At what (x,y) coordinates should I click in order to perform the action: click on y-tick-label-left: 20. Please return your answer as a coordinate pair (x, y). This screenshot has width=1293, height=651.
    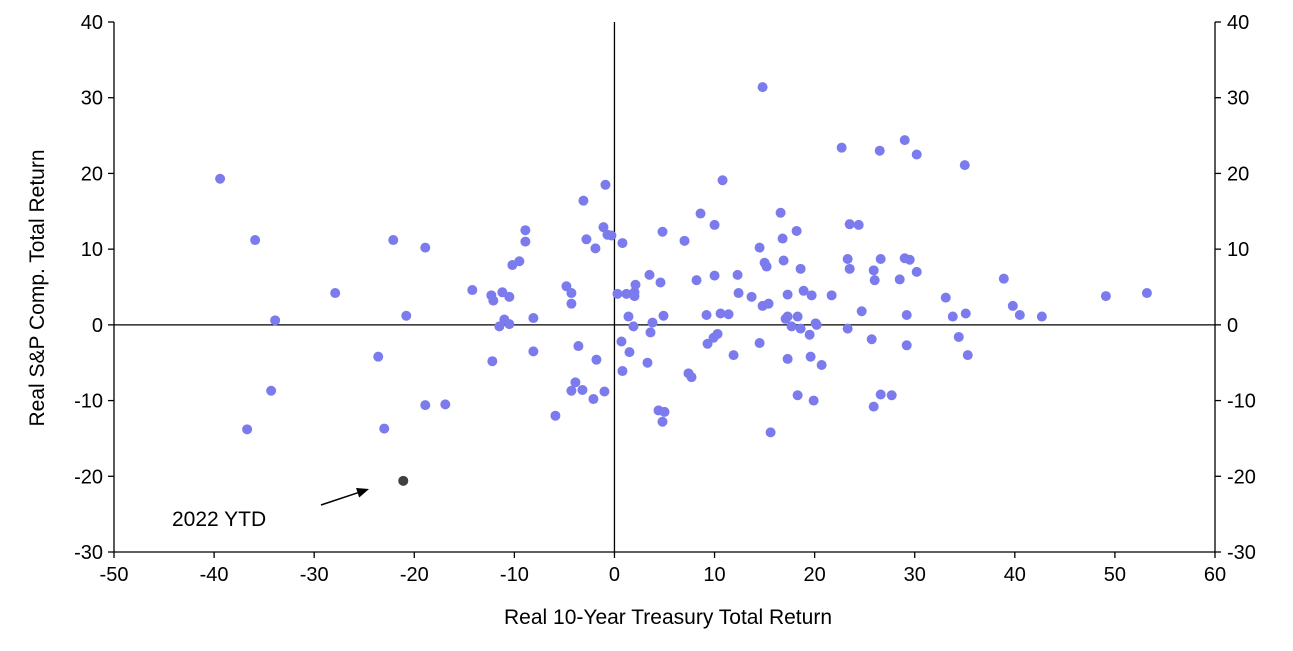
    Looking at the image, I should click on (92, 174).